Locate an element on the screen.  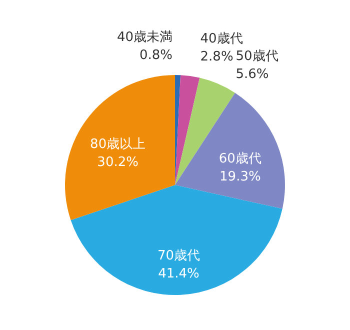
data-label: 19.3% is located at coordinates (240, 176).